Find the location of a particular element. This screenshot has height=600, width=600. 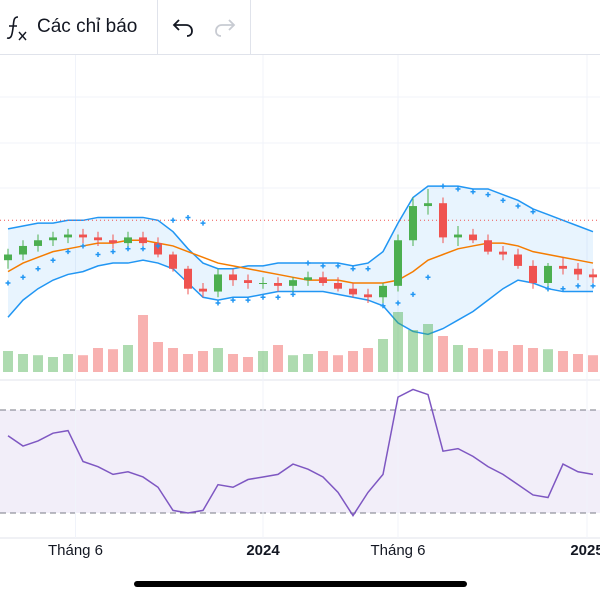

indicators-button: Các chỉ báo is located at coordinates (87, 26).